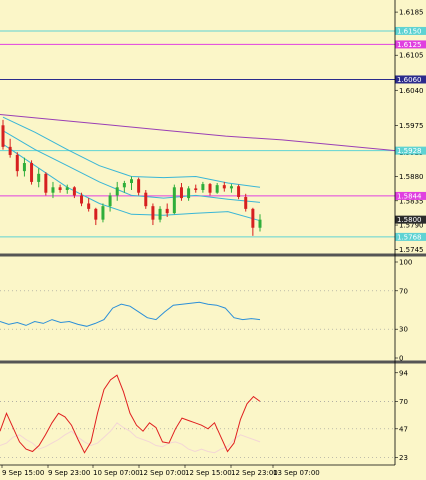  What do you see at coordinates (411, 177) in the screenshot?
I see `price-tick-label: 1.5880` at bounding box center [411, 177].